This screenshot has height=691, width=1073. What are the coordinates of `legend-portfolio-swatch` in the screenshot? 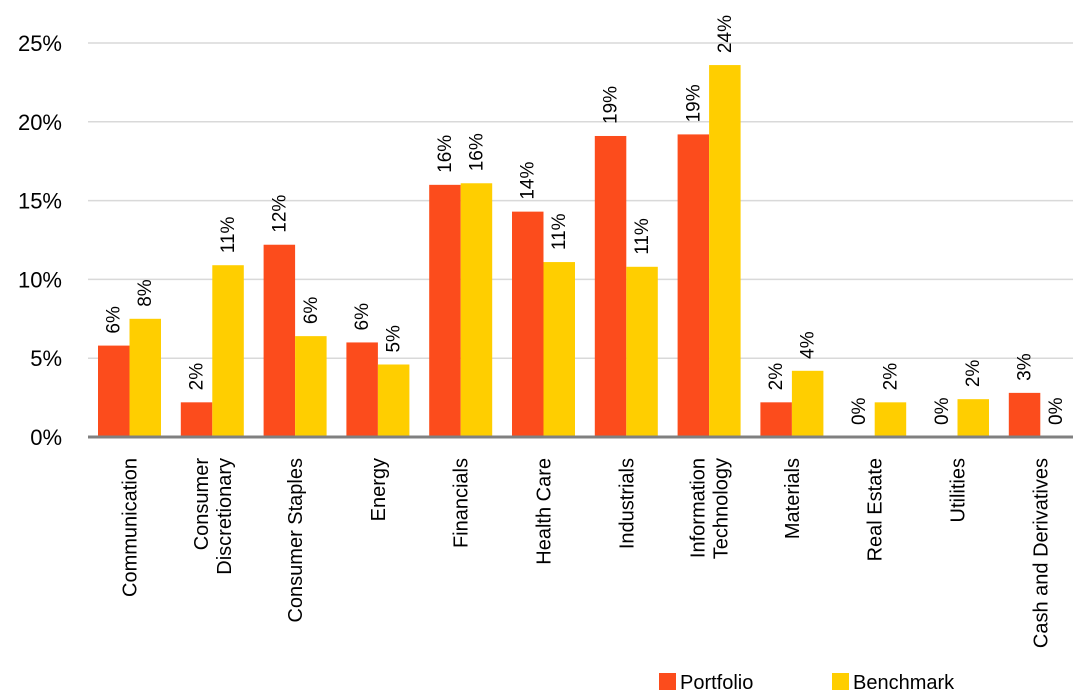 It's located at (667, 681).